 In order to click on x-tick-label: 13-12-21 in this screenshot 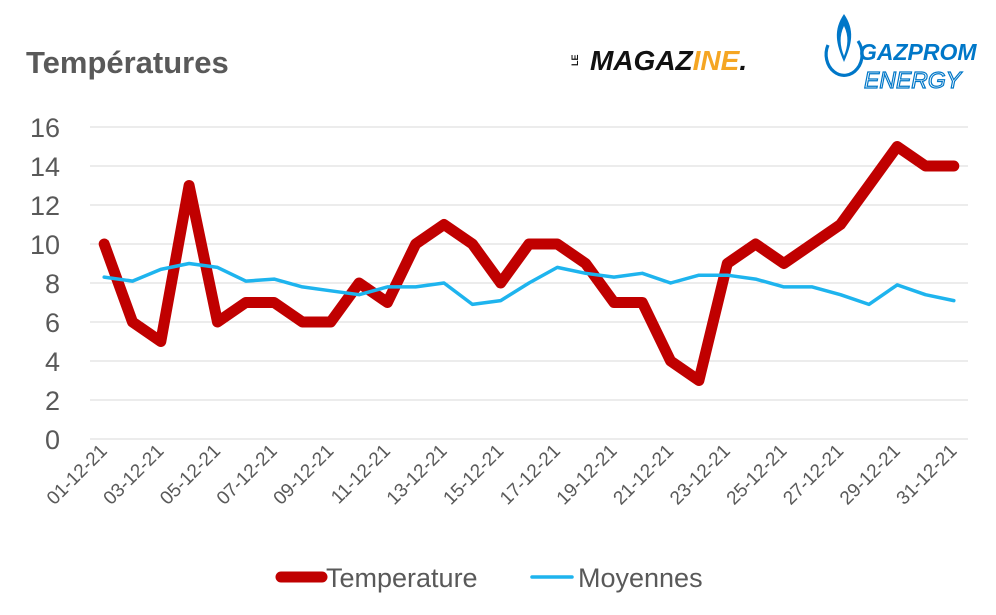, I will do `click(417, 475)`.